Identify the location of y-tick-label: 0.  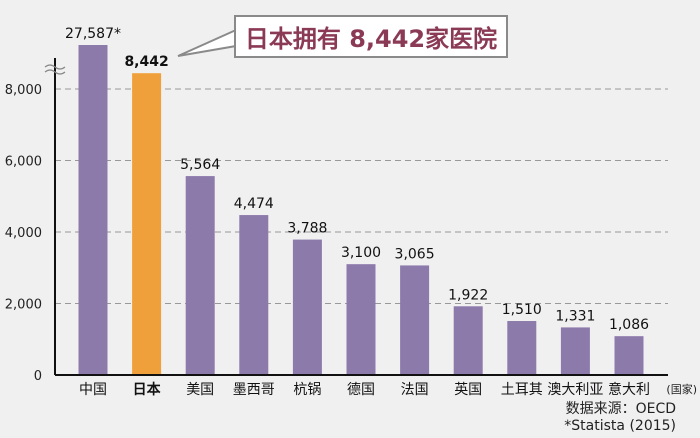
(38, 376).